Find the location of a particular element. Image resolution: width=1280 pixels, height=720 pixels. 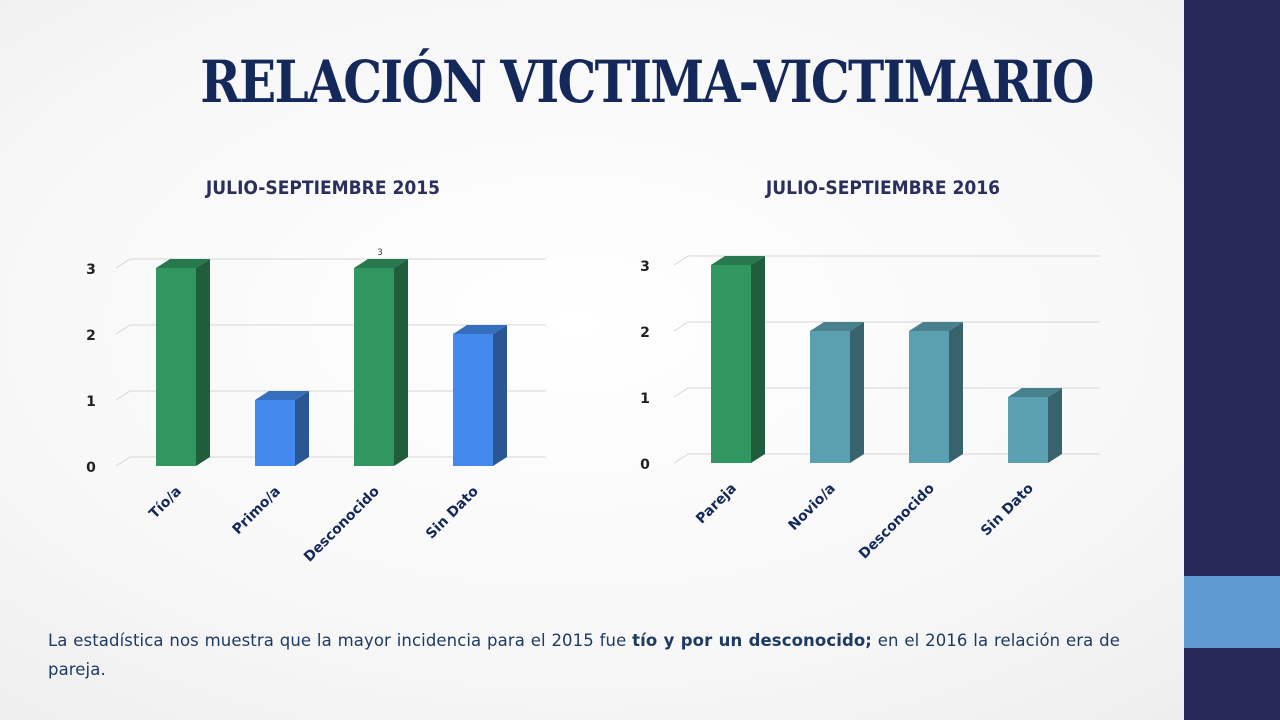

slide-title: RELACIÓN VICTIMA-VICTIMARIO is located at coordinates (647, 82).